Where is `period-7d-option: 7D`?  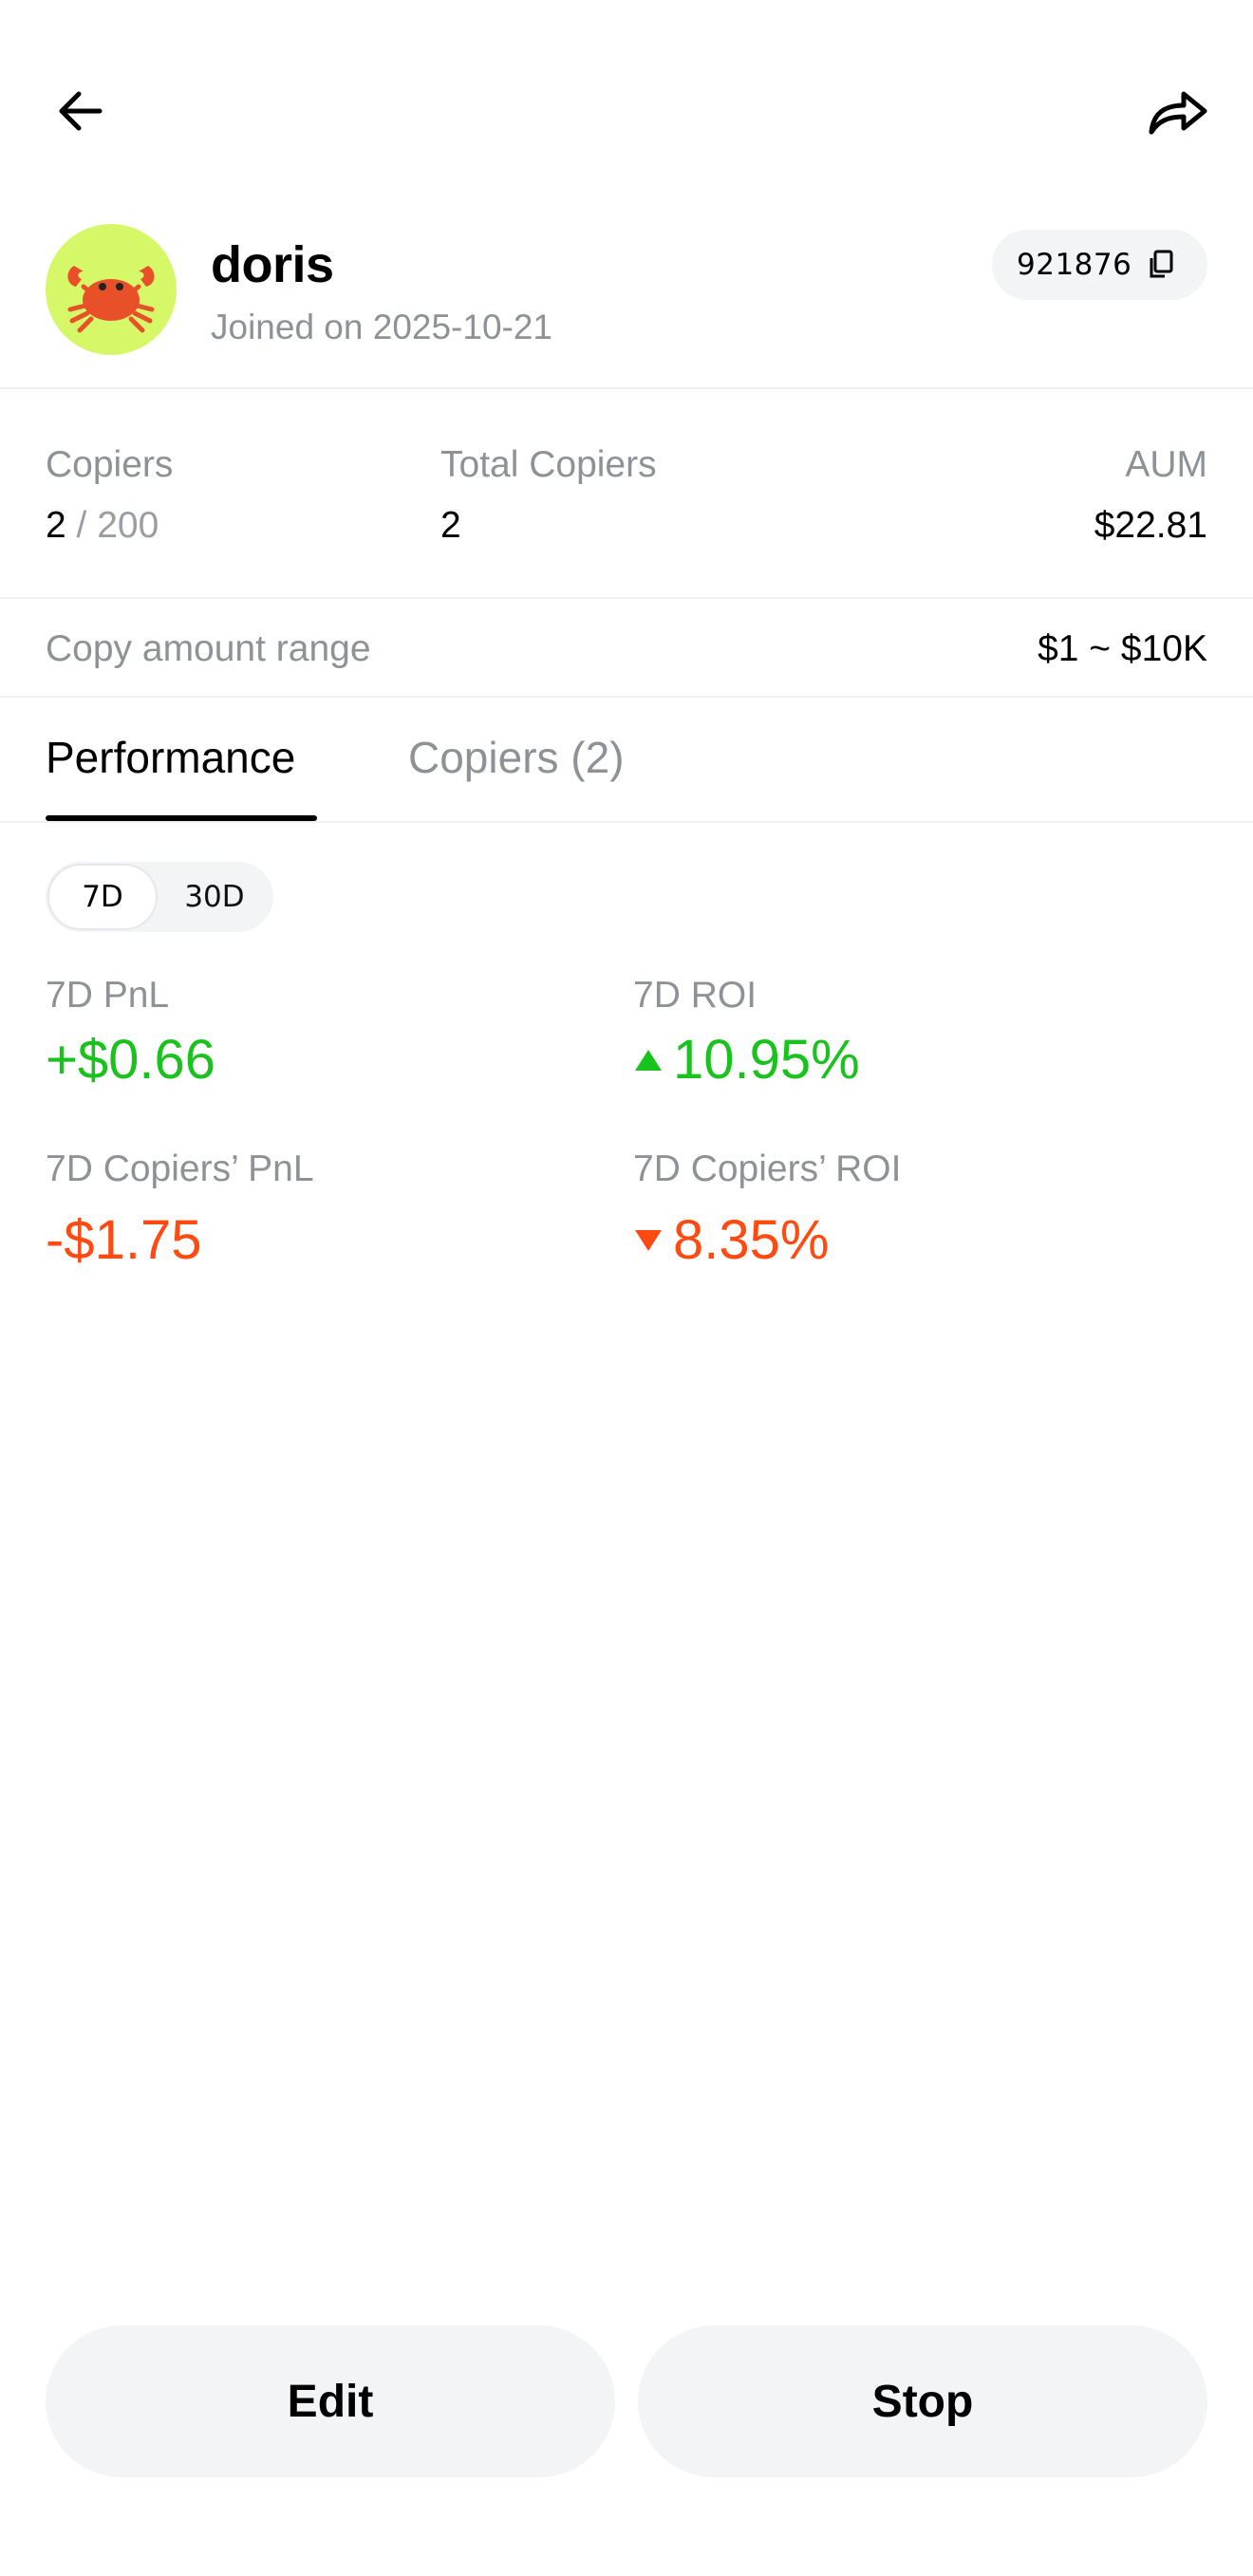
period-7d-option: 7D is located at coordinates (102, 897).